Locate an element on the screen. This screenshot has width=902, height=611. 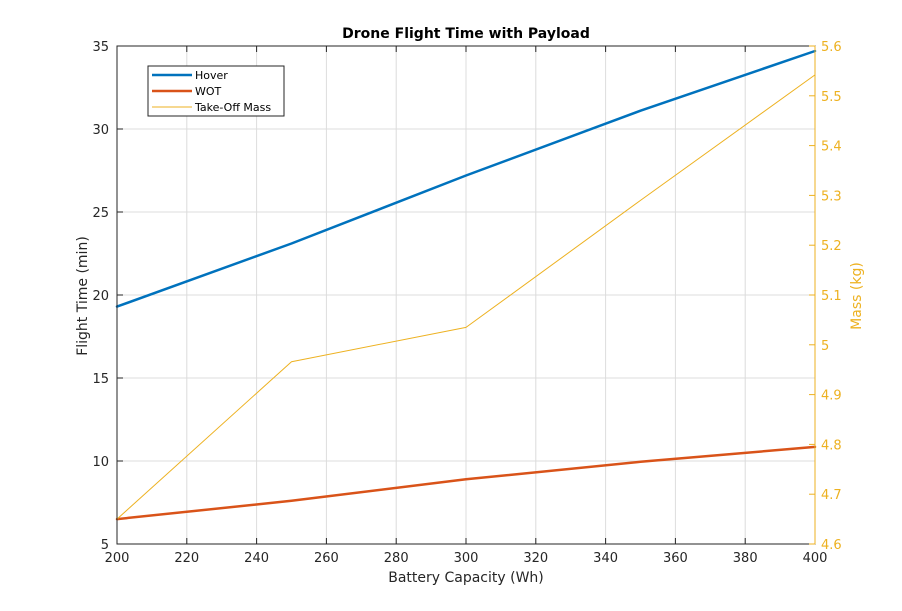
x-tick-label: 300 is located at coordinates (466, 558).